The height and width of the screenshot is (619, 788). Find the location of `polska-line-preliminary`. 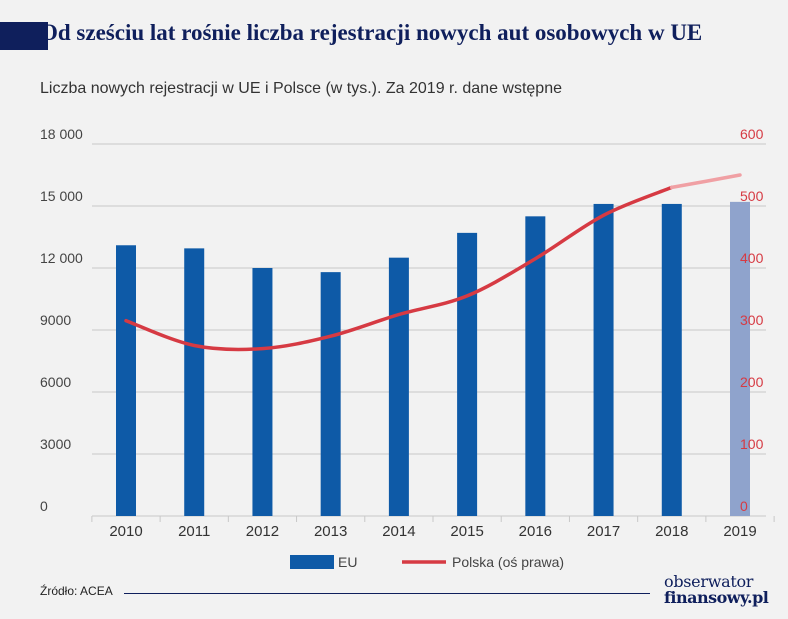

polska-line-preliminary is located at coordinates (706, 181).